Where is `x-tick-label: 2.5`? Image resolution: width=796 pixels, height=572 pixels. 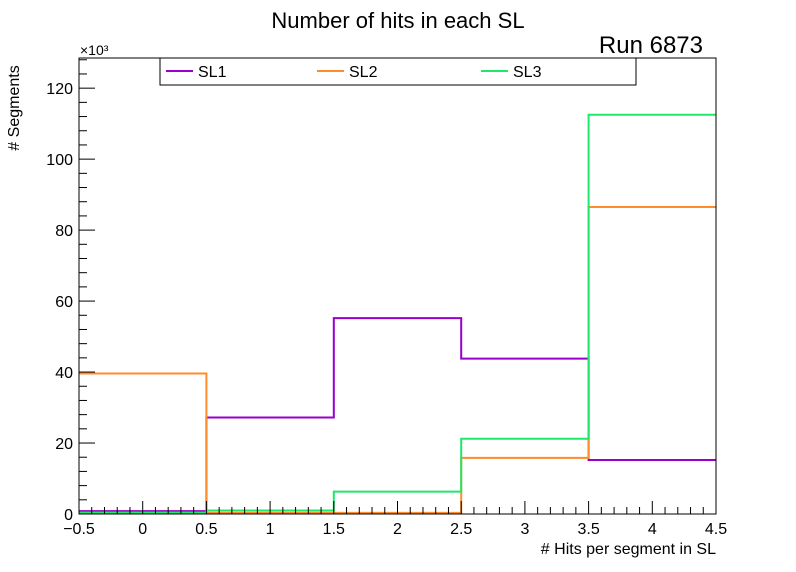 x-tick-label: 2.5 is located at coordinates (461, 529).